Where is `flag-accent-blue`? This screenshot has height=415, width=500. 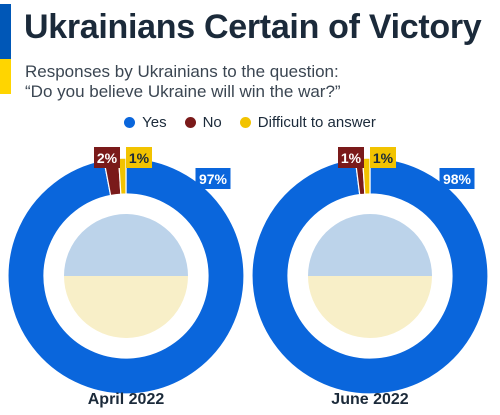
flag-accent-blue is located at coordinates (5, 31).